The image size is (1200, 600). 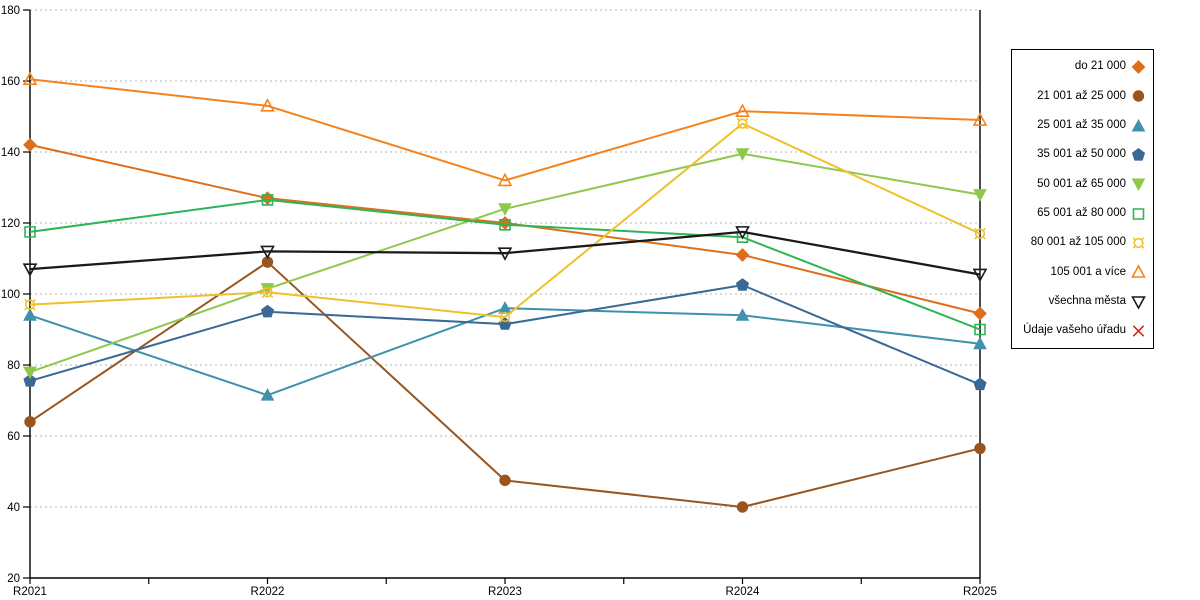 What do you see at coordinates (1074, 330) in the screenshot?
I see `legend-item-label: Údaje vašeho úřadu` at bounding box center [1074, 330].